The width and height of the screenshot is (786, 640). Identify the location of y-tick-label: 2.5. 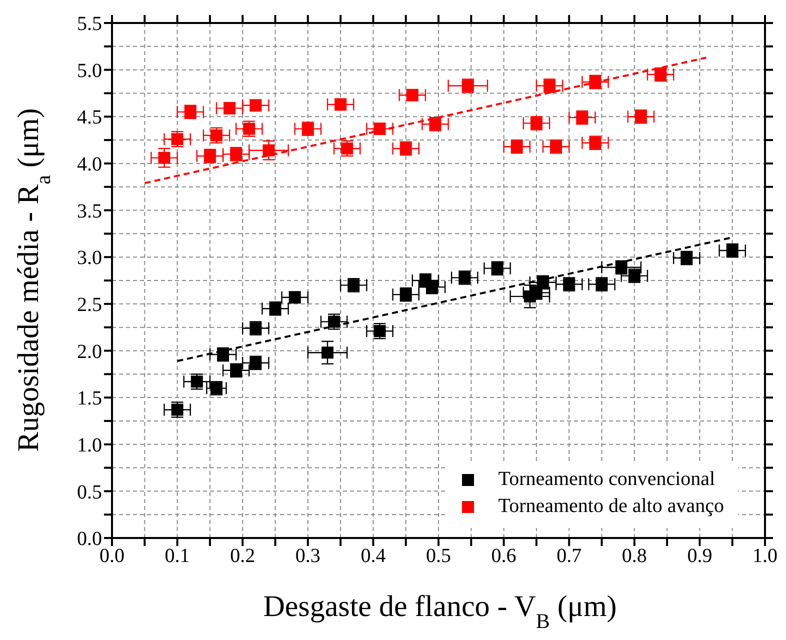
(89, 305).